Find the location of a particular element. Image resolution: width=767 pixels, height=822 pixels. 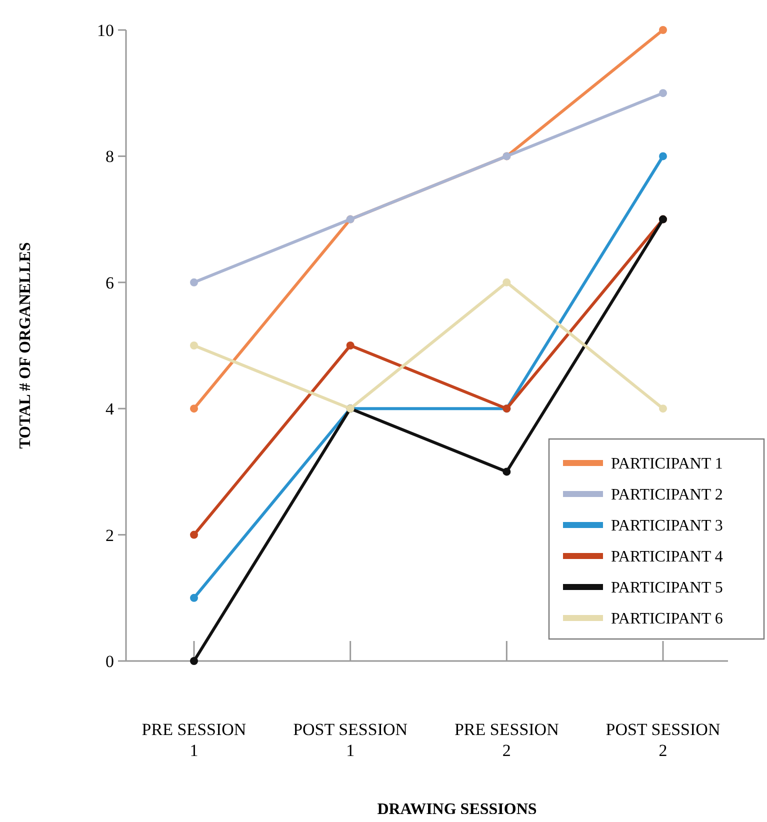

x-tick-label: PRE SESSION 1 is located at coordinates (194, 740).